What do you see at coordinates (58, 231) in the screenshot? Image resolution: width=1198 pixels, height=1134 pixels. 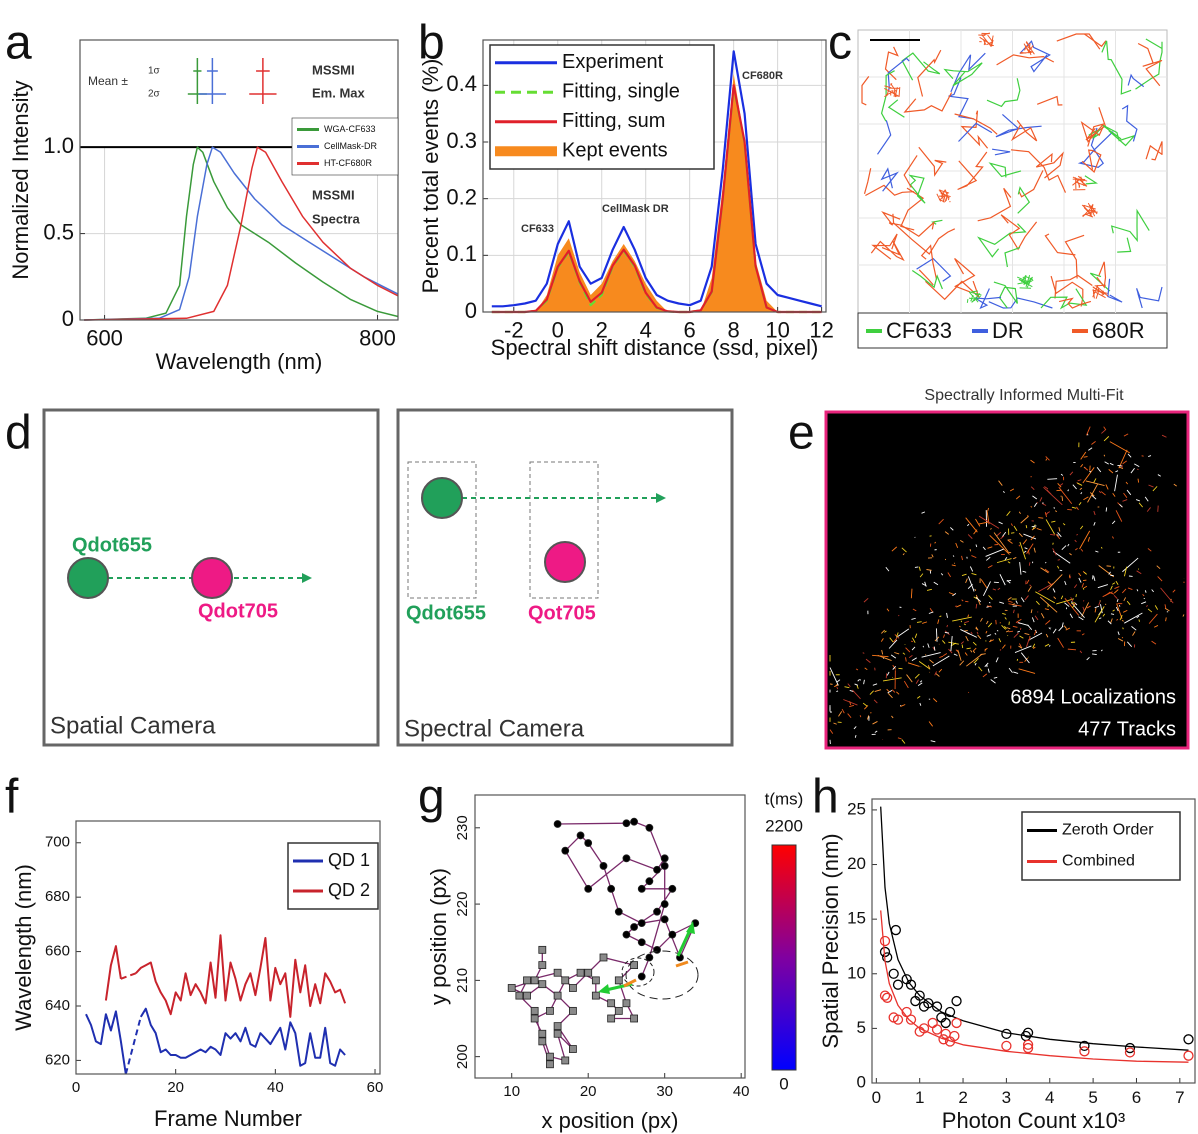 I see `y-tick-label: 0.5` at bounding box center [58, 231].